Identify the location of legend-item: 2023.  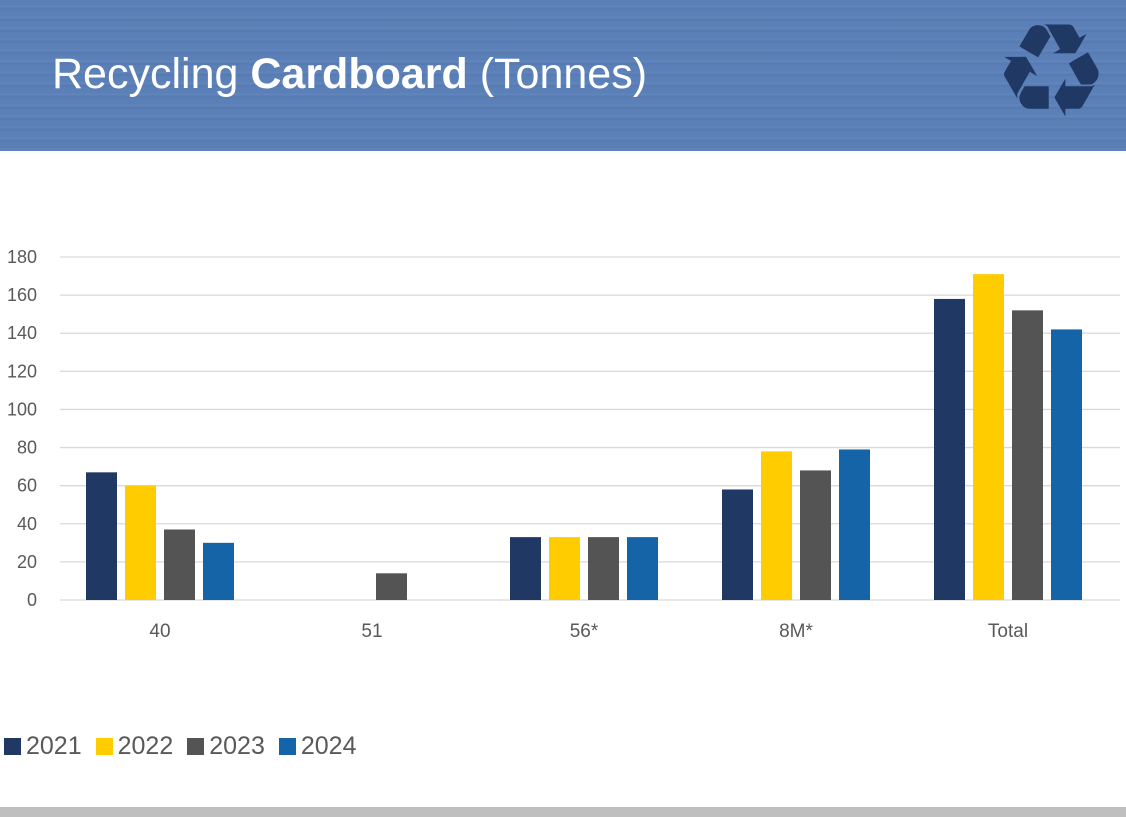
(226, 746).